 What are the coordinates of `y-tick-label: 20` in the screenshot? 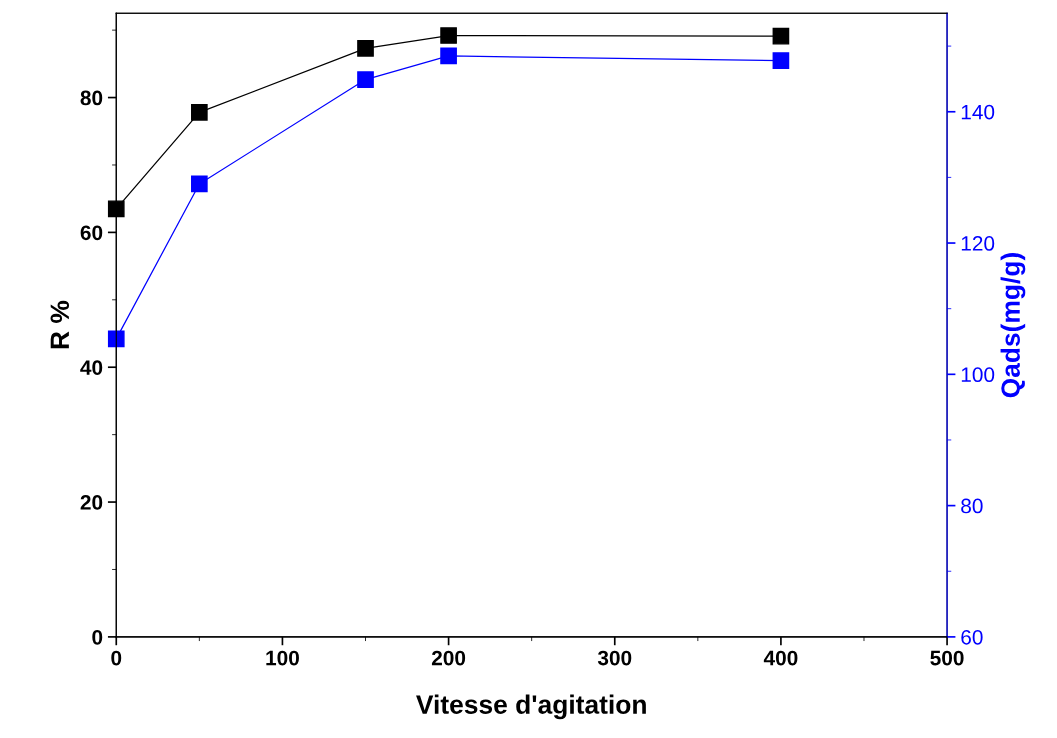 It's located at (91, 502).